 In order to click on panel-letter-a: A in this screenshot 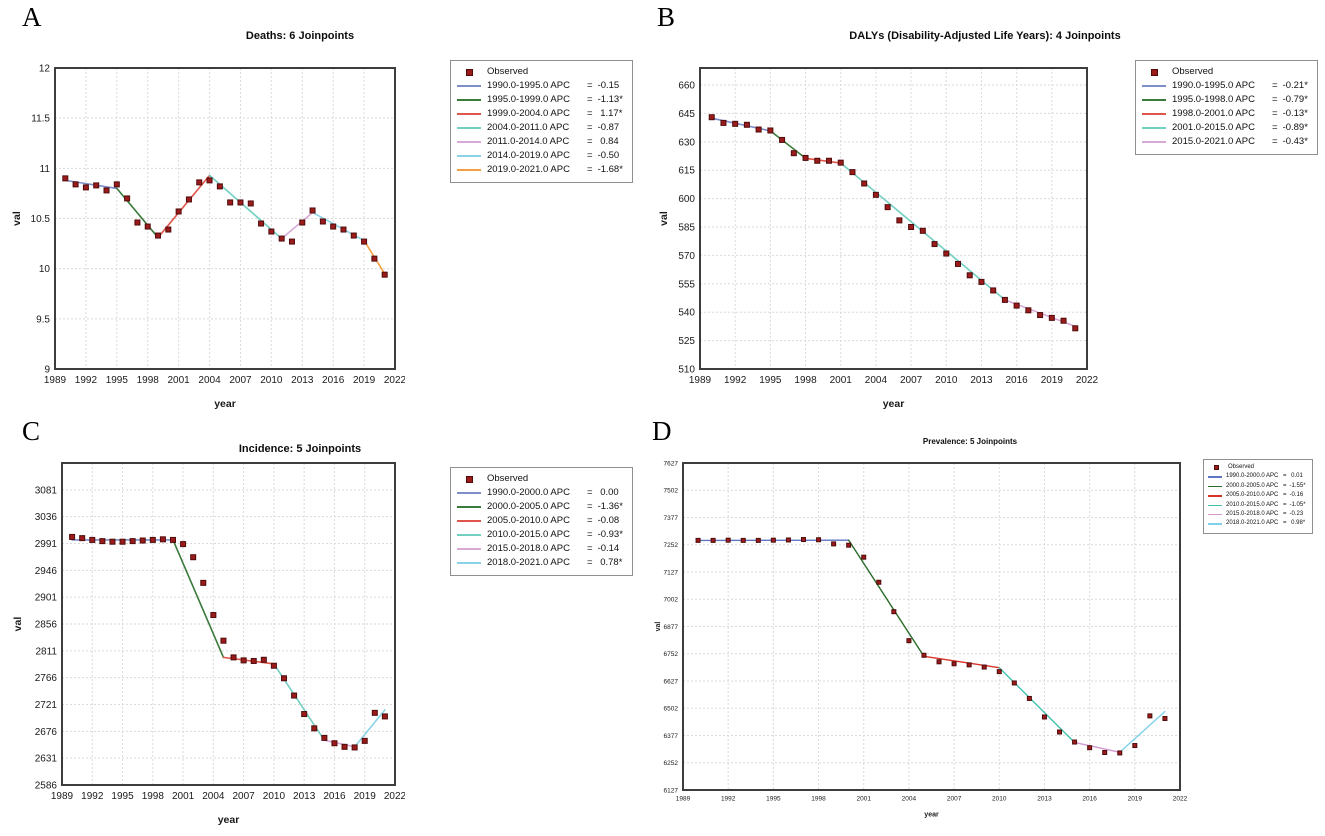, I will do `click(32, 17)`.